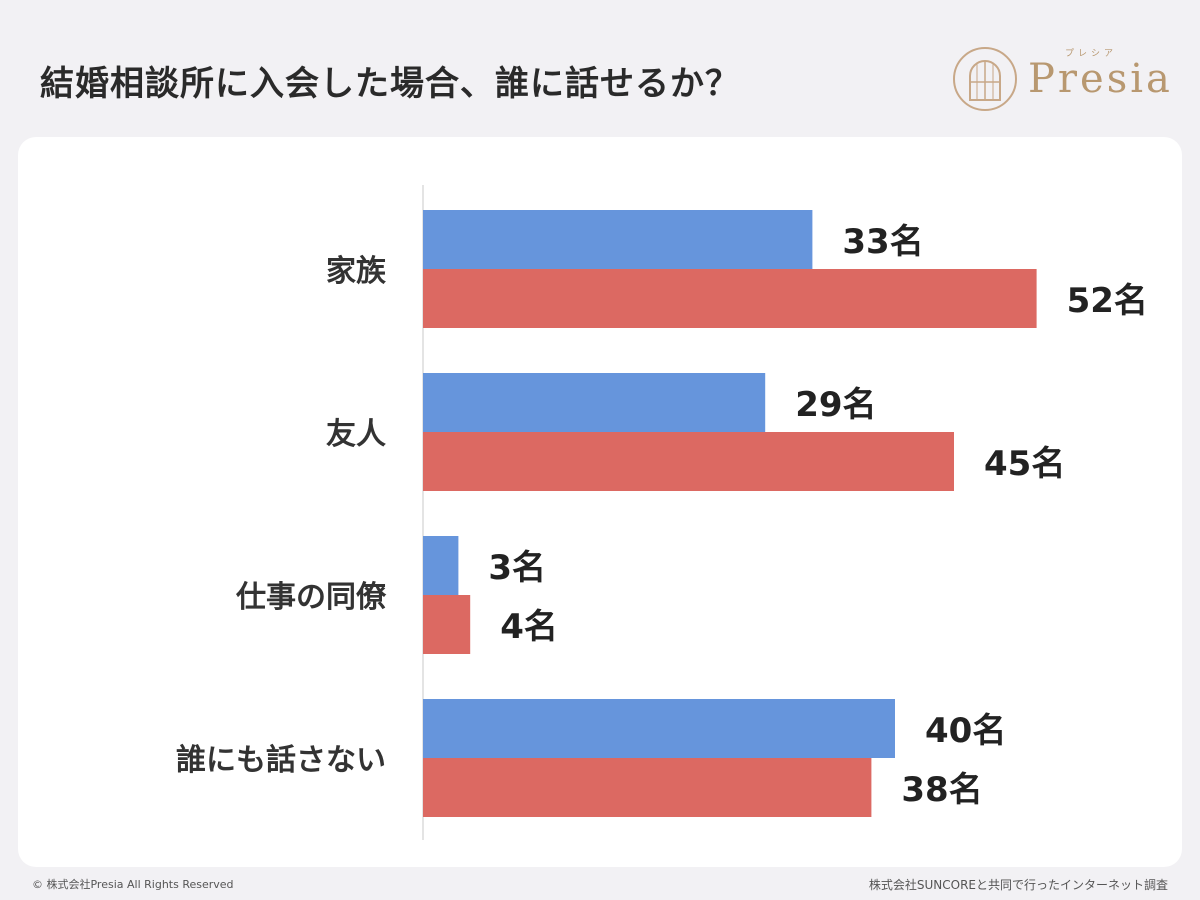 This screenshot has width=1200, height=900. What do you see at coordinates (356, 271) in the screenshot?
I see `category-label: 家族` at bounding box center [356, 271].